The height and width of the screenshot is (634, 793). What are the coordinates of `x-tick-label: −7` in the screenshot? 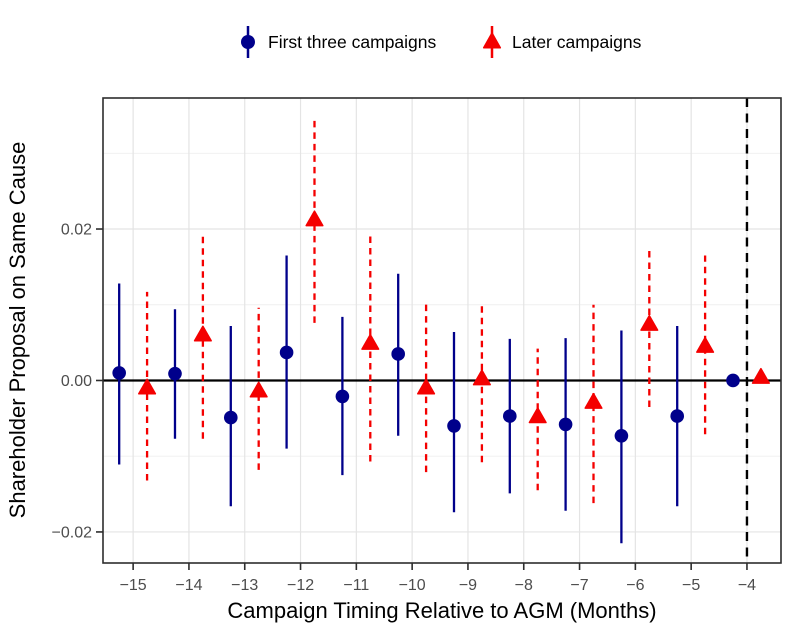 It's located at (579, 585).